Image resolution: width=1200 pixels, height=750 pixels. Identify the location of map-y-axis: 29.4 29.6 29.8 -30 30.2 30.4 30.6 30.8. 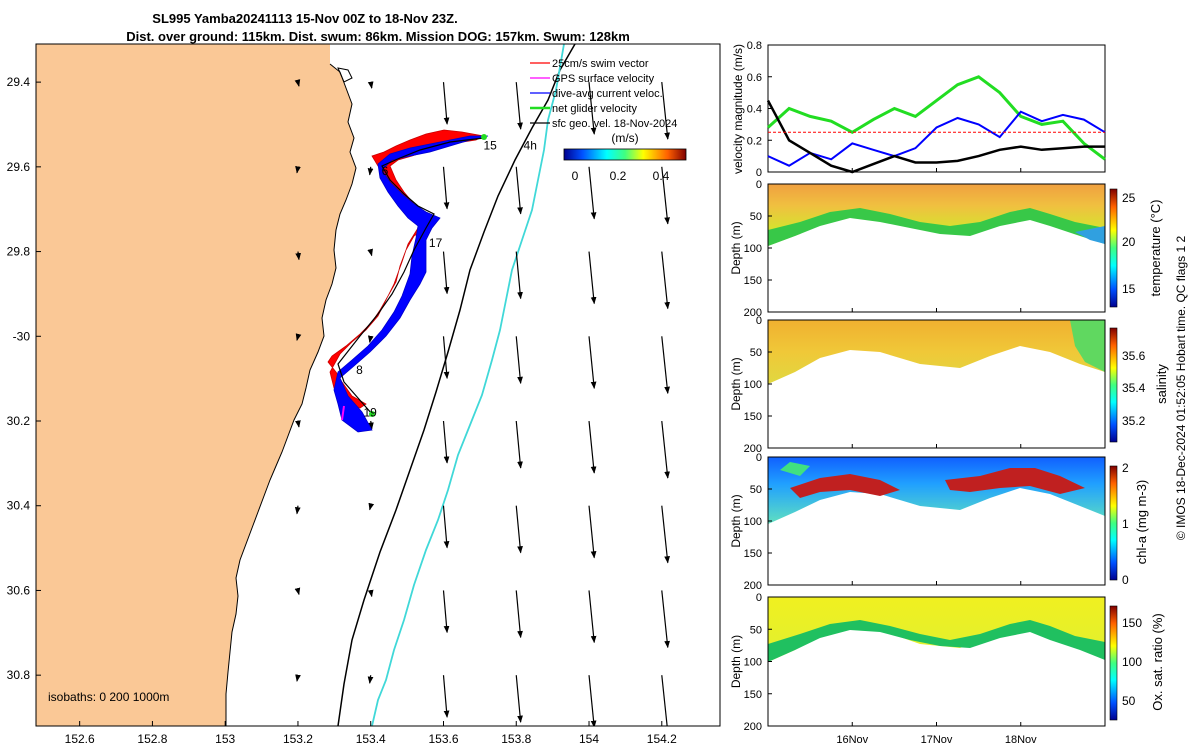
(24, 378).